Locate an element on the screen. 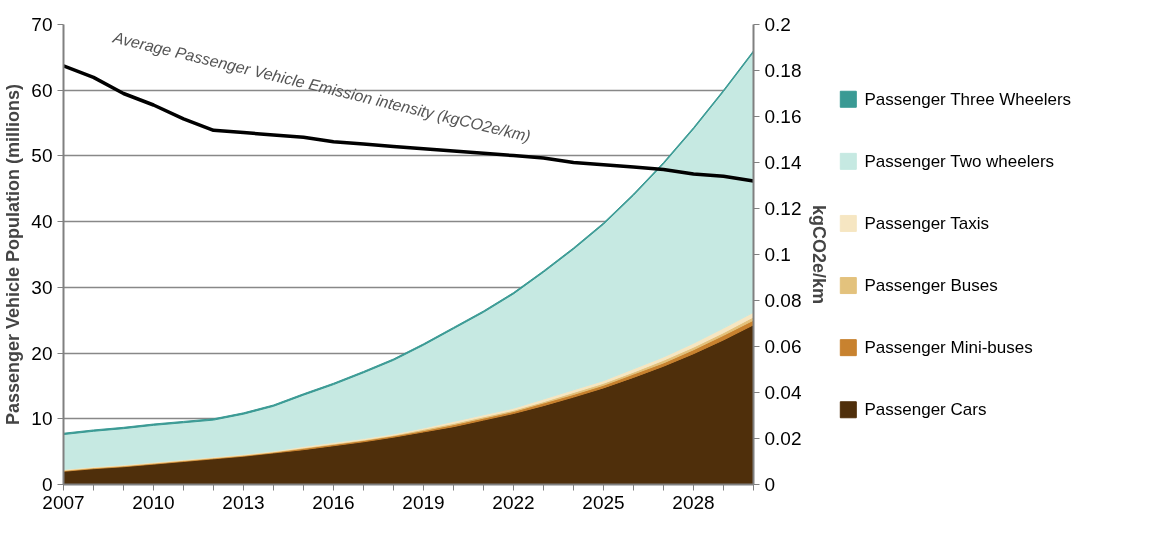  y2-tick-label: 0.18 is located at coordinates (783, 70).